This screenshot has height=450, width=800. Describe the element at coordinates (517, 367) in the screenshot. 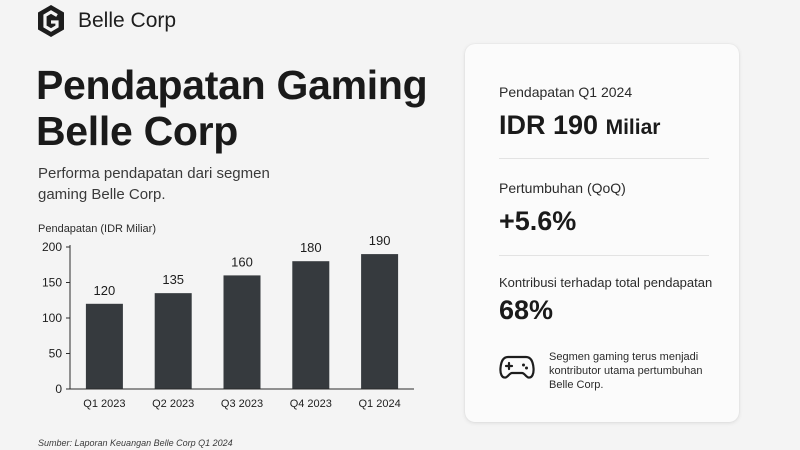

I see `gamepad-icon` at that location.